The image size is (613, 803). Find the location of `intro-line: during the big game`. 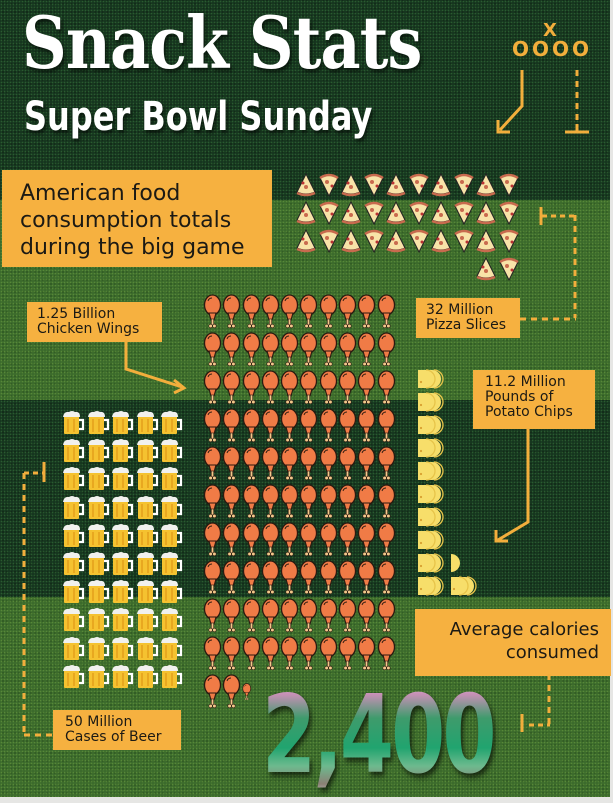

intro-line: during the big game is located at coordinates (132, 247).